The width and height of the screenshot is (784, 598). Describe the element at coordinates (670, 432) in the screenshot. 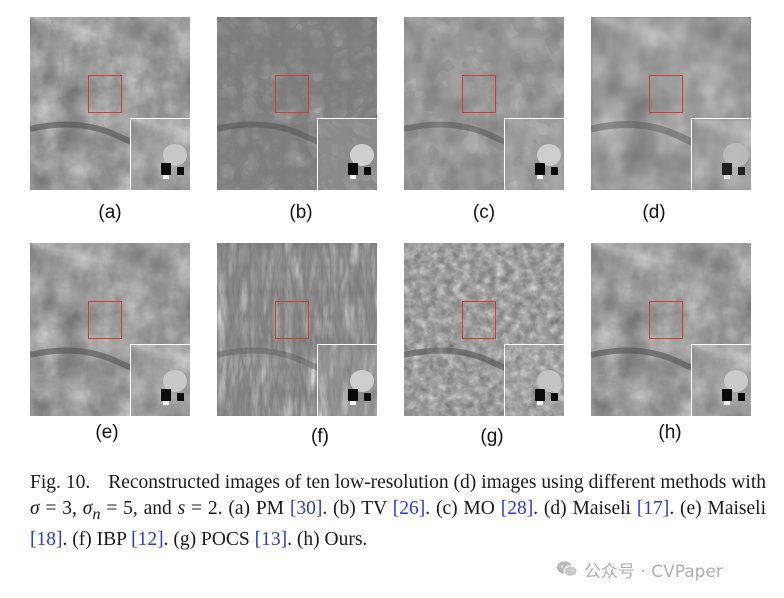

I see `subfigure-label-h: (h)` at that location.